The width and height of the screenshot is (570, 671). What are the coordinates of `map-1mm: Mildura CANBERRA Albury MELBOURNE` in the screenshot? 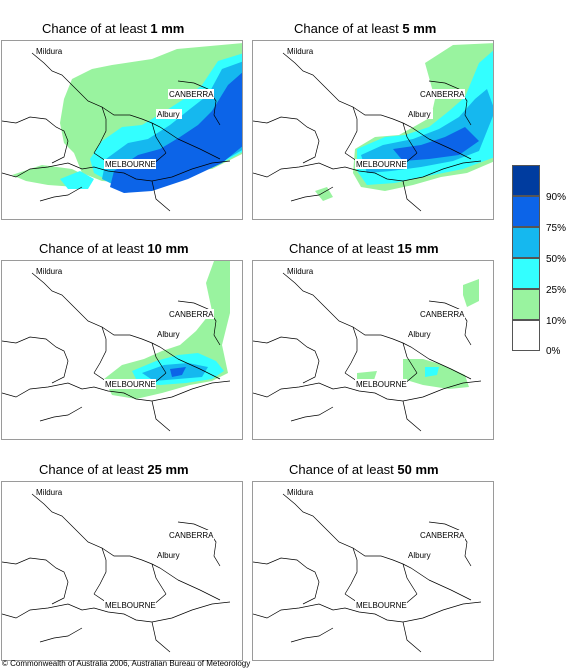 It's located at (122, 130).